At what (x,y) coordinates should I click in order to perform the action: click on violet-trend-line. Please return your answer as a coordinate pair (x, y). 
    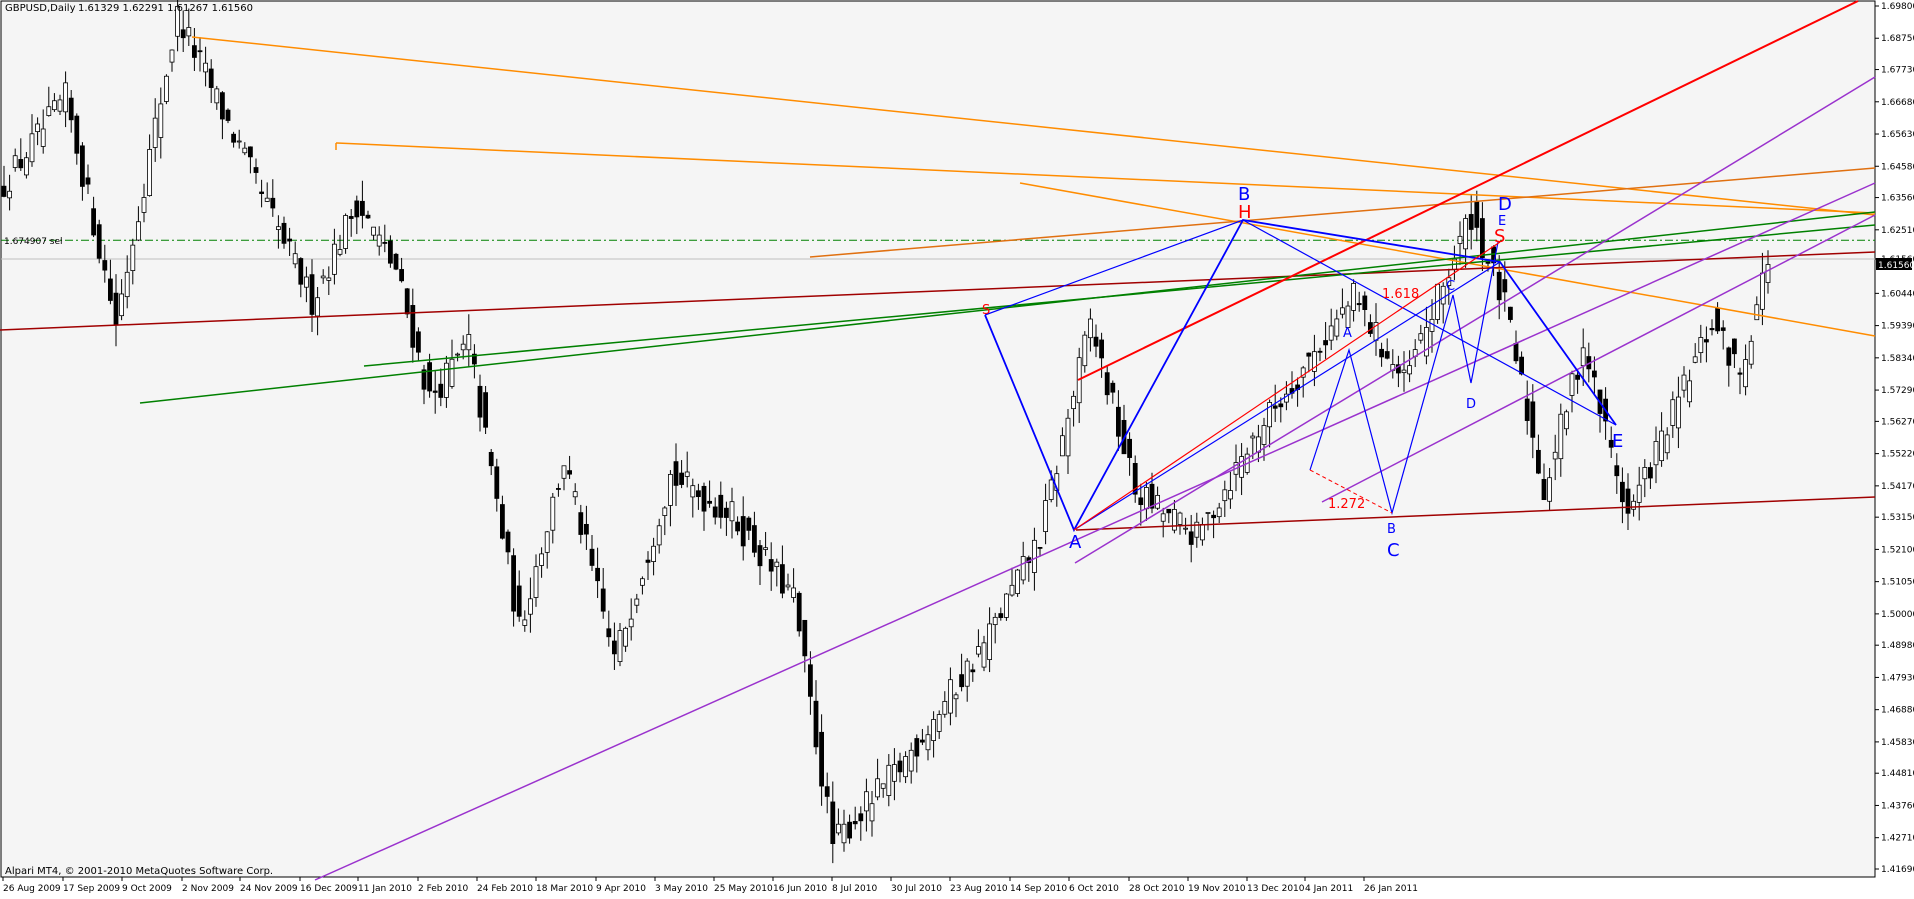
    Looking at the image, I should click on (1598, 358).